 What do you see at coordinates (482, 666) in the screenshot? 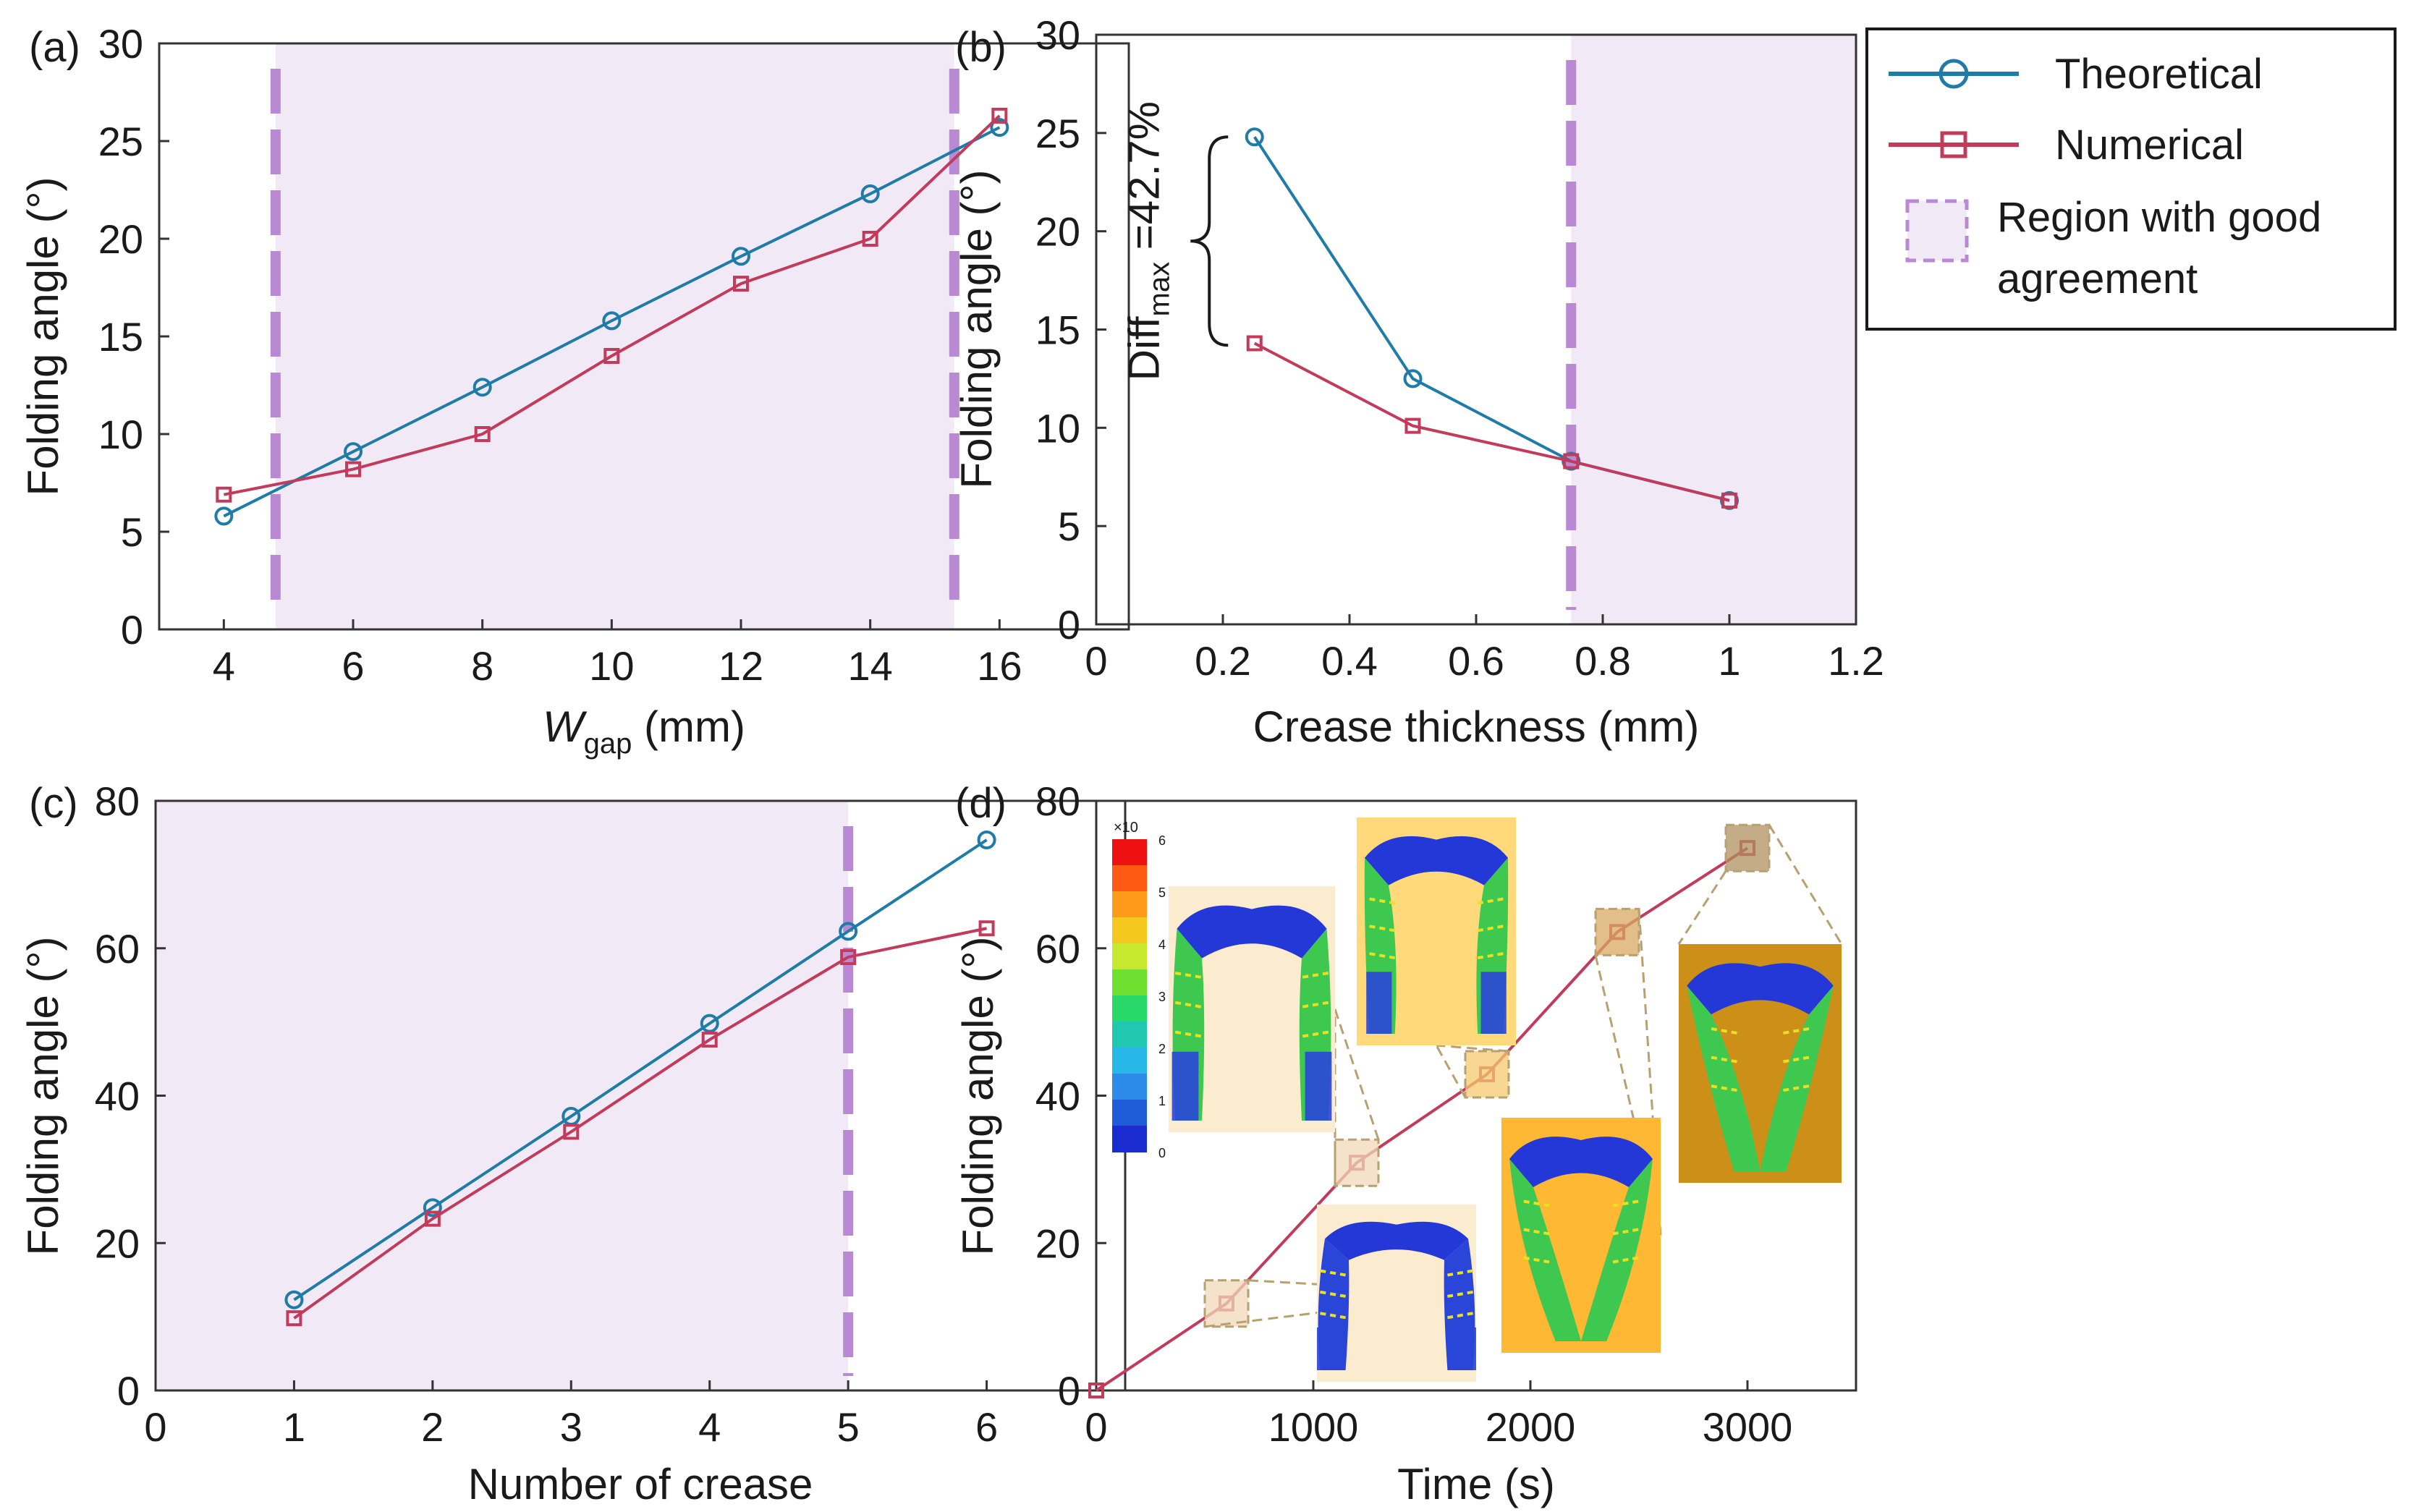
I see `panel-a-xtick-label: 8` at bounding box center [482, 666].